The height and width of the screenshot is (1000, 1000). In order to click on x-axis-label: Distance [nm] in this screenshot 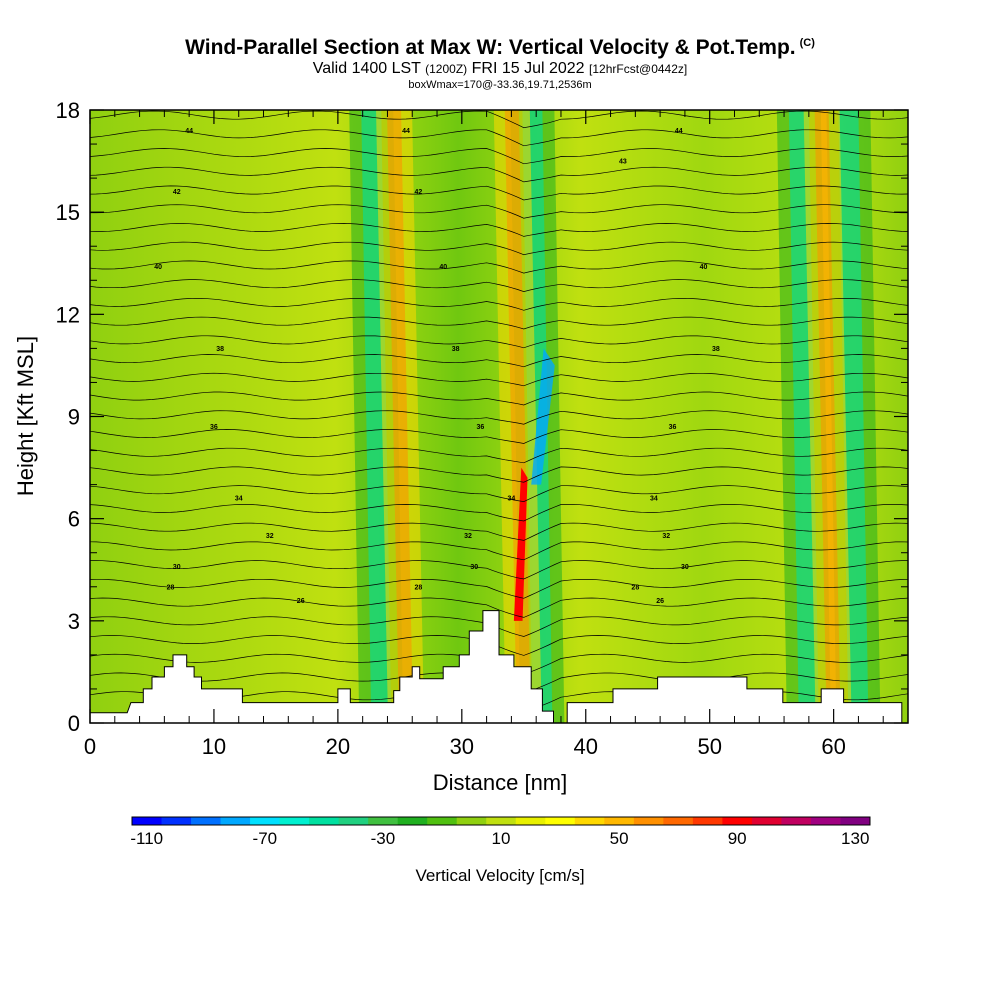, I will do `click(500, 782)`.